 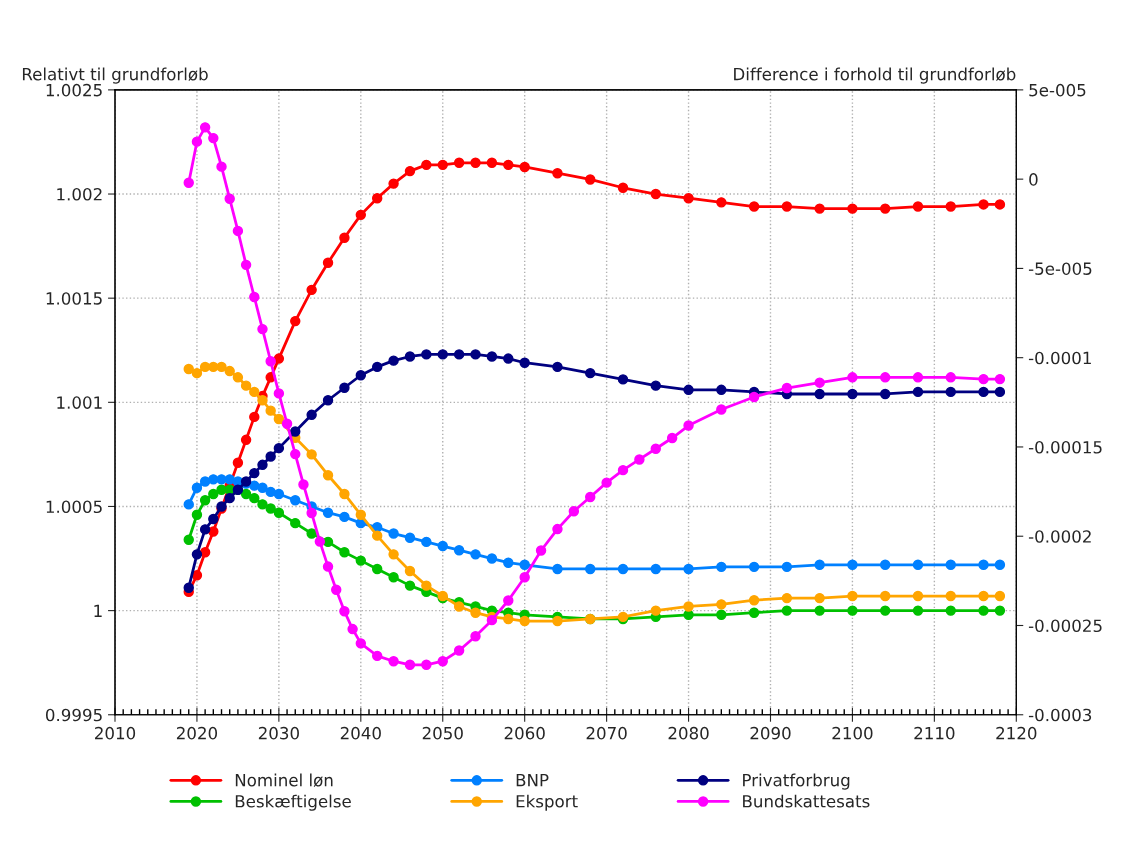 I want to click on y2-tick-label: -0.0003, so click(x=1060, y=715).